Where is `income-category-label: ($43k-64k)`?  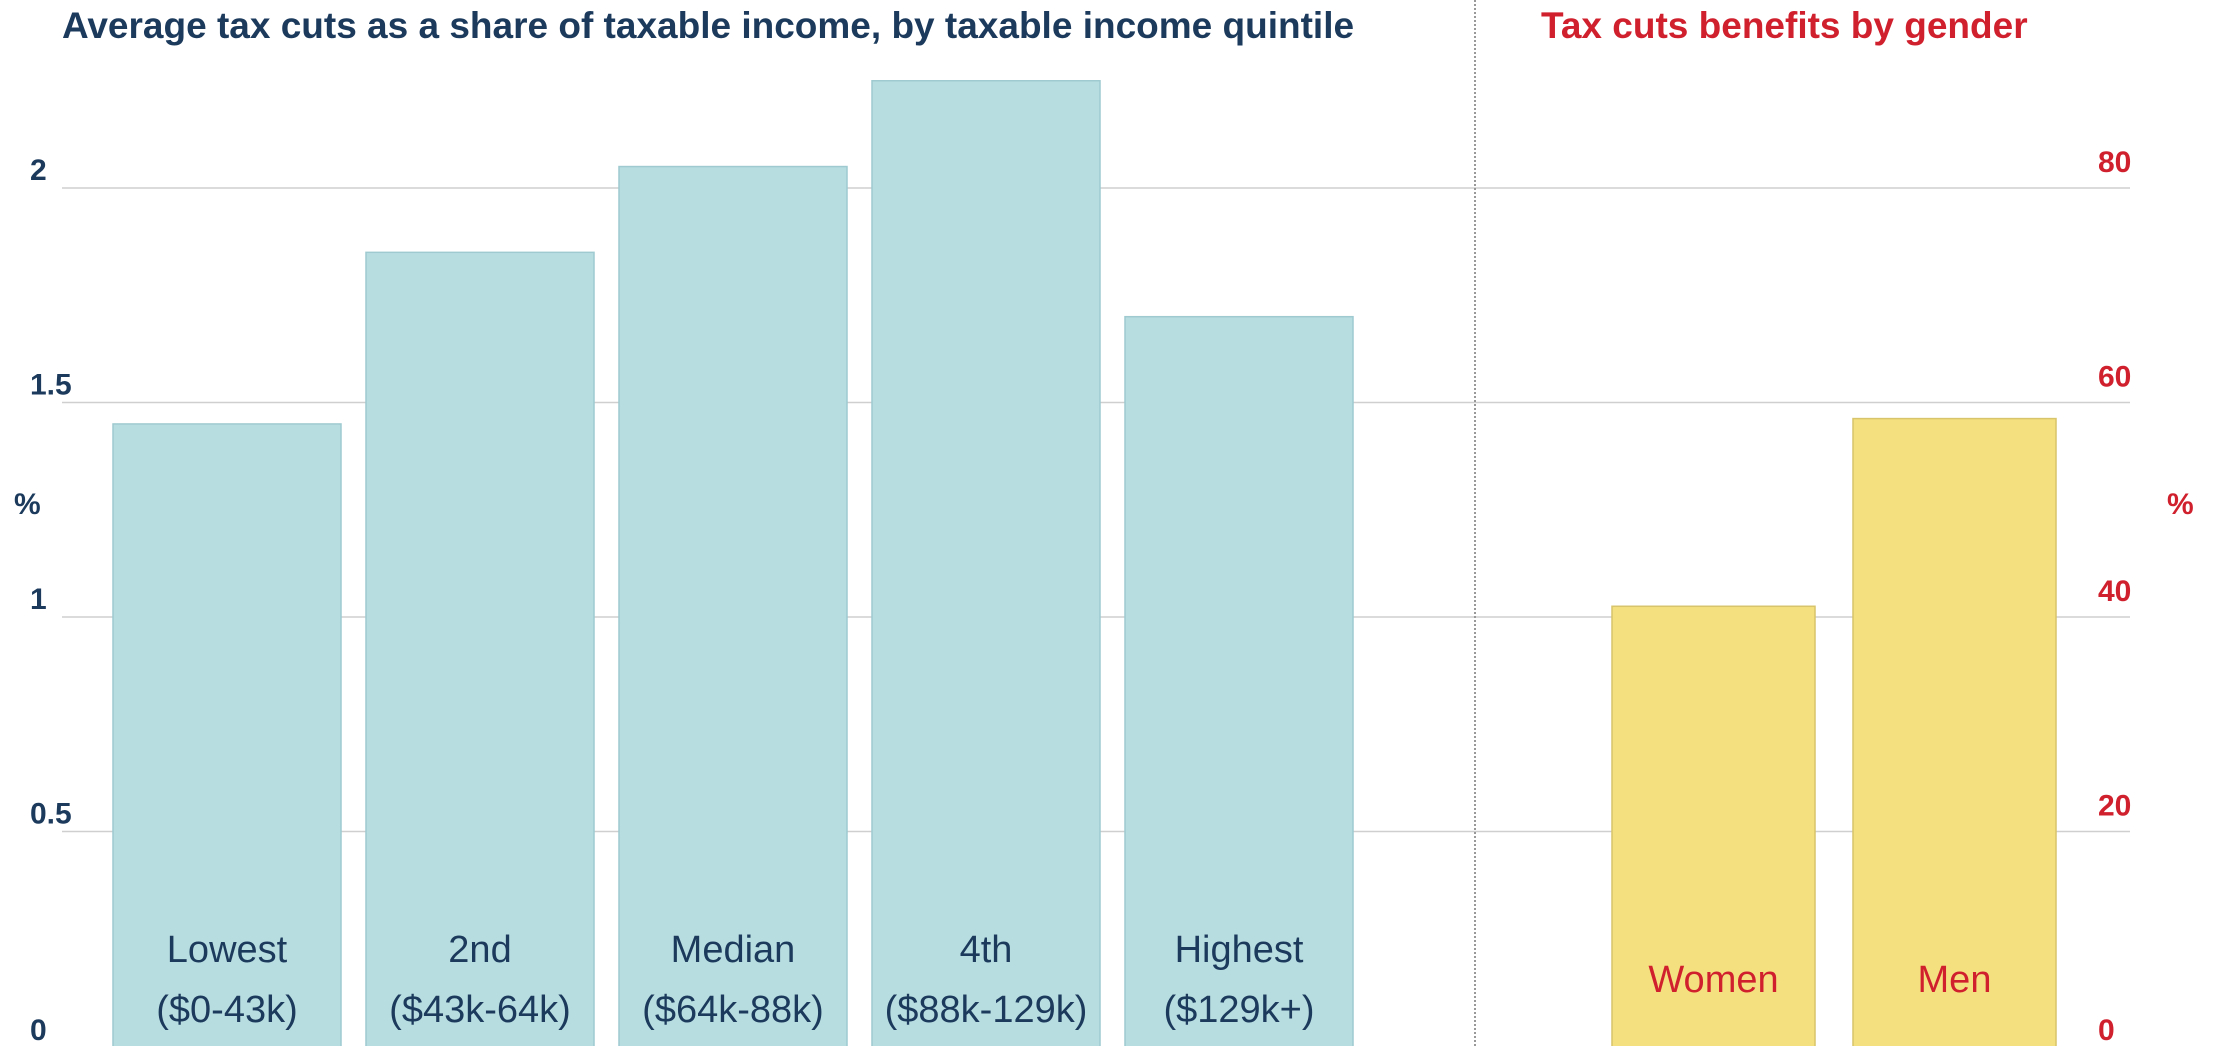
income-category-label: ($43k-64k) is located at coordinates (480, 1010).